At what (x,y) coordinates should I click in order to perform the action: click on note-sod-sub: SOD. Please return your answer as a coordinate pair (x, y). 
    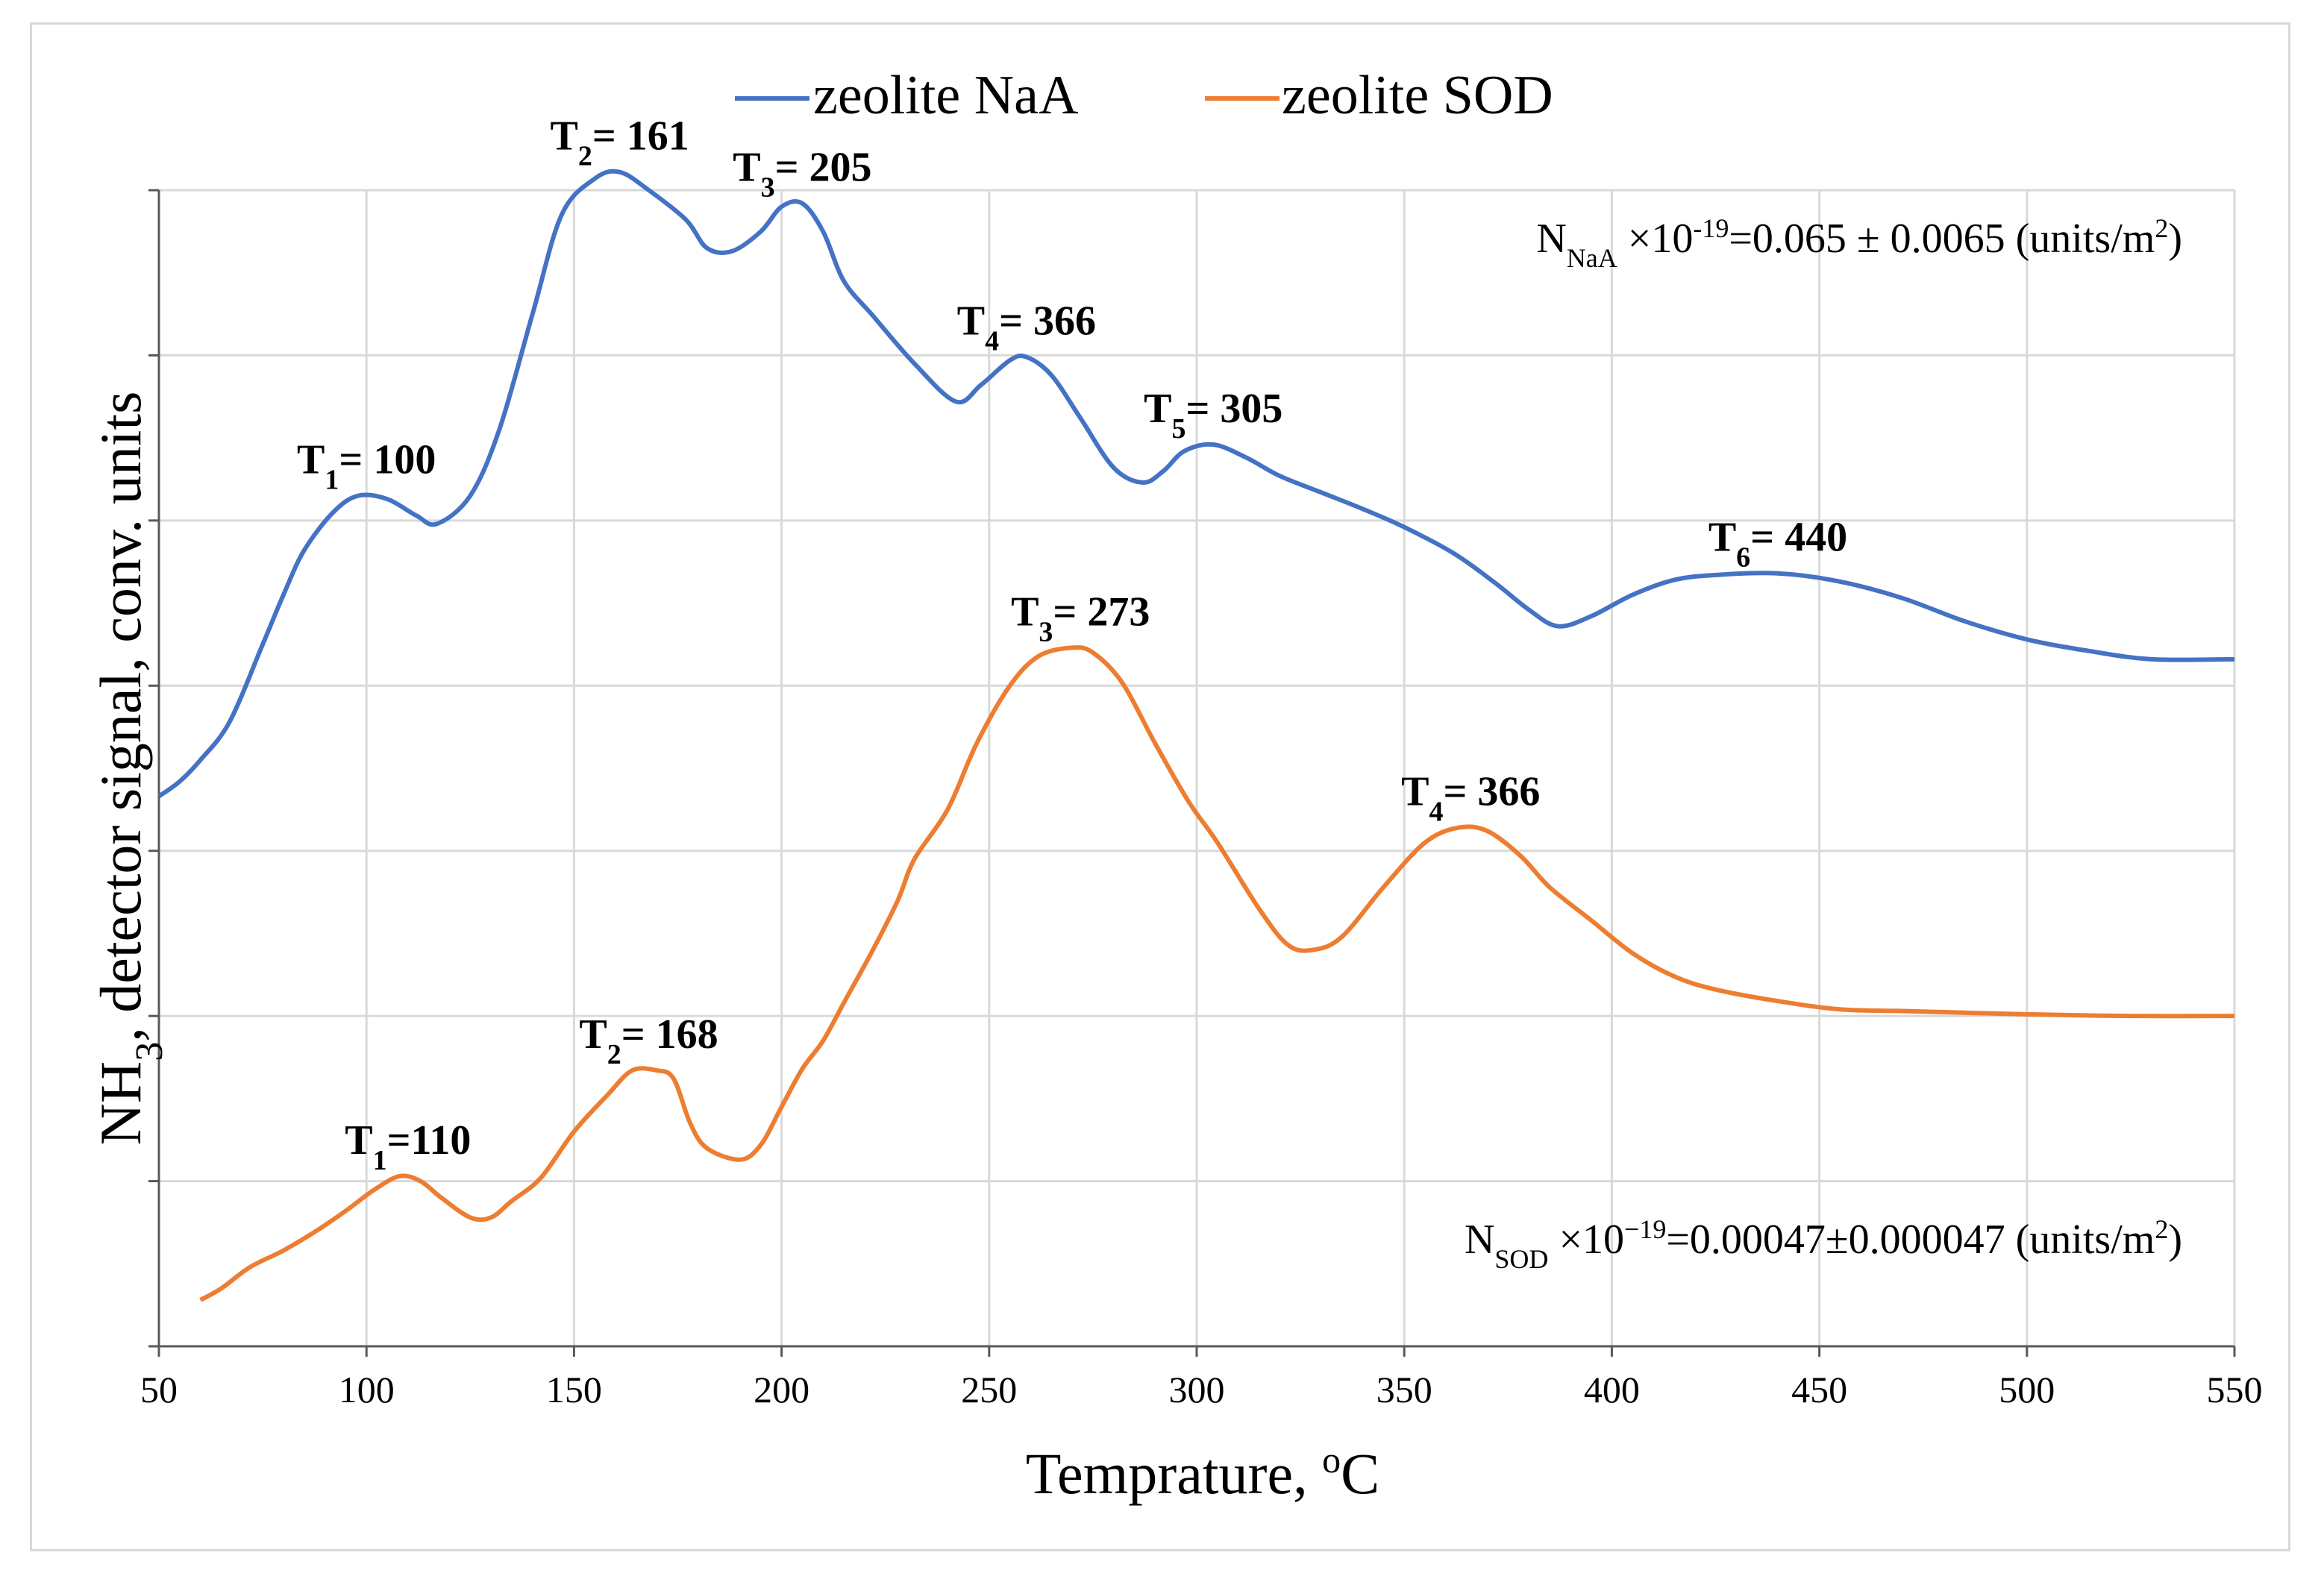
    Looking at the image, I should click on (1521, 1259).